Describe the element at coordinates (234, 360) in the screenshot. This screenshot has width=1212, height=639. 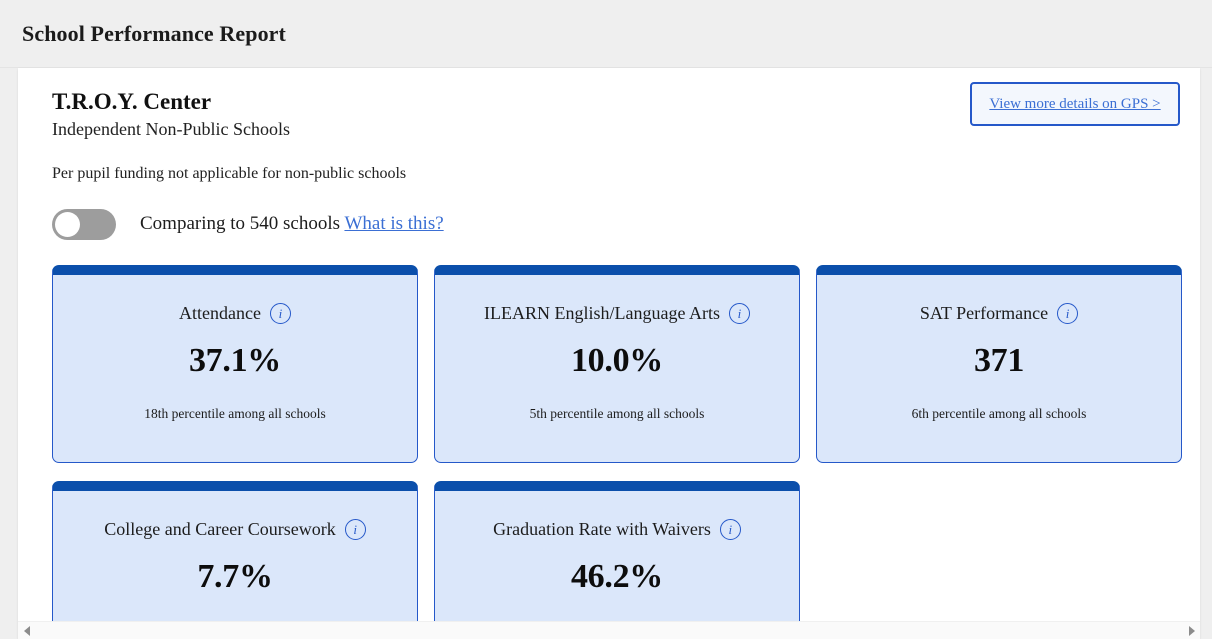
I see `card-value: 37.1%` at that location.